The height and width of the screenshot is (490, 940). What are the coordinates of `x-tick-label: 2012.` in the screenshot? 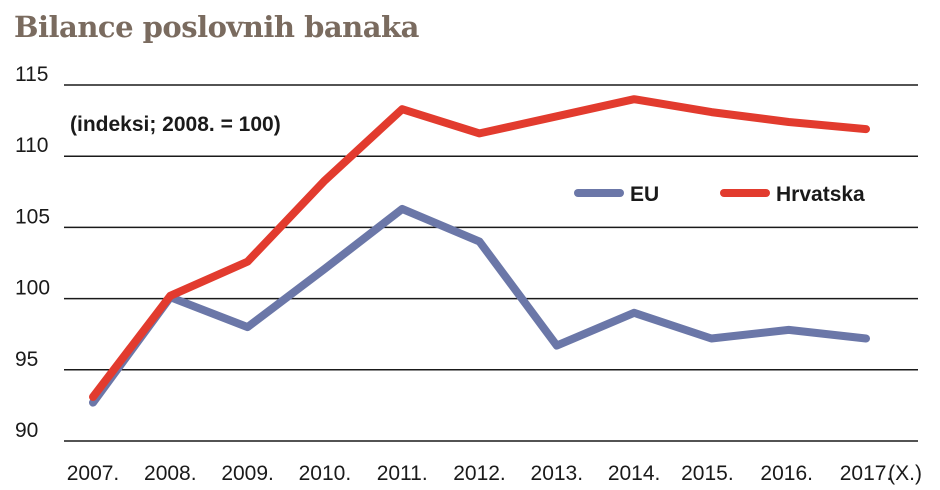 It's located at (479, 473).